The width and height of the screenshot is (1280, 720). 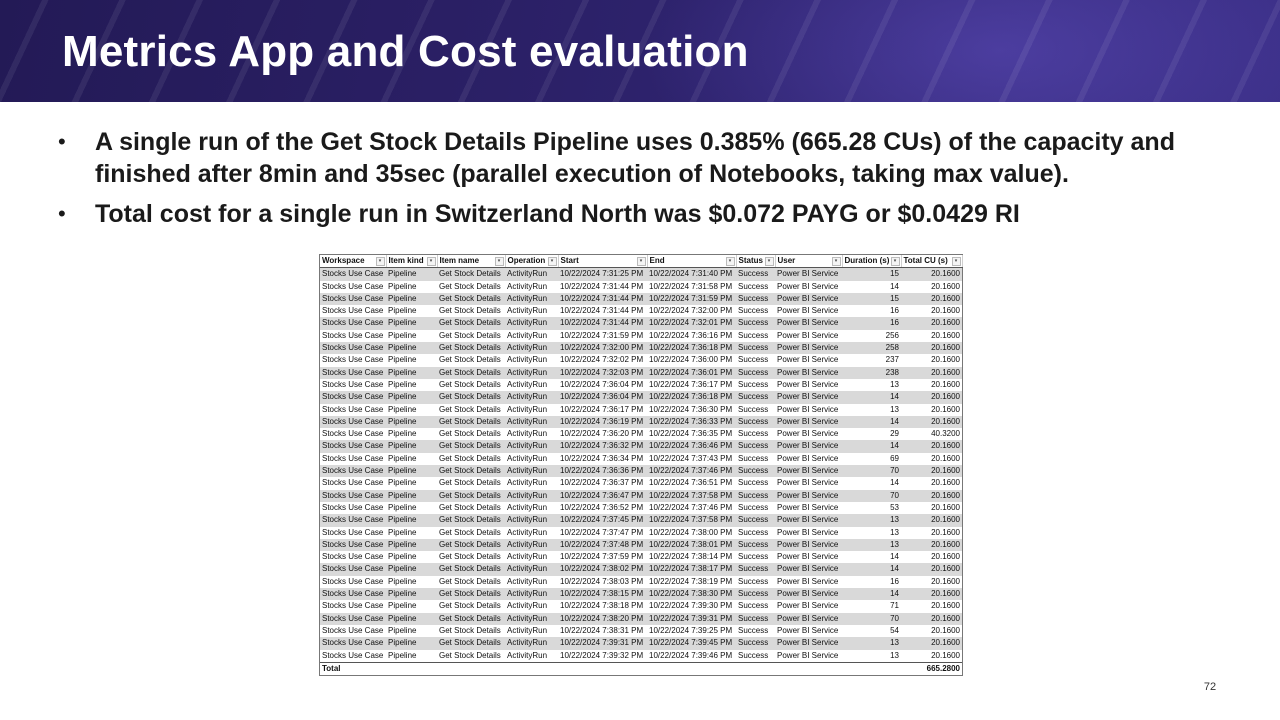 What do you see at coordinates (691, 631) in the screenshot?
I see `table-cell: 10/22/2024 7:39:25 PM` at bounding box center [691, 631].